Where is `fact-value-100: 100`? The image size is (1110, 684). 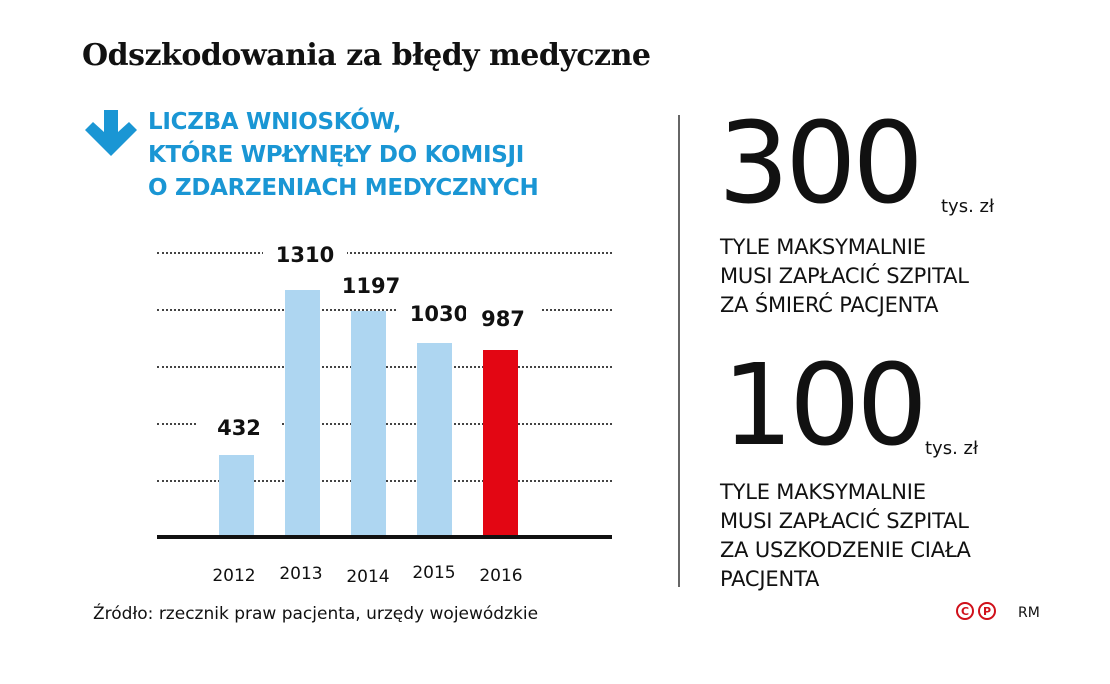 fact-value-100: 100 is located at coordinates (825, 406).